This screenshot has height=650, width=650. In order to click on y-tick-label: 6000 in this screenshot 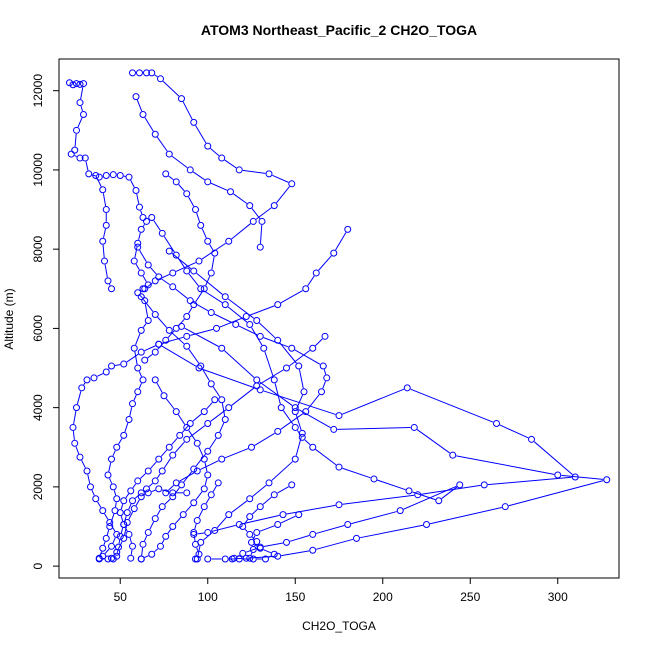, I will do `click(38, 328)`.